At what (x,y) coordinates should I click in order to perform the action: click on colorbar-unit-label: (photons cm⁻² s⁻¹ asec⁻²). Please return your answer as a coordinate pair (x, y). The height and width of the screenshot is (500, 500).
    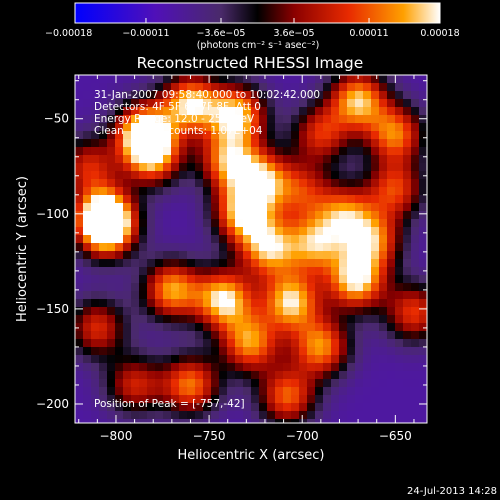
    Looking at the image, I should click on (258, 45).